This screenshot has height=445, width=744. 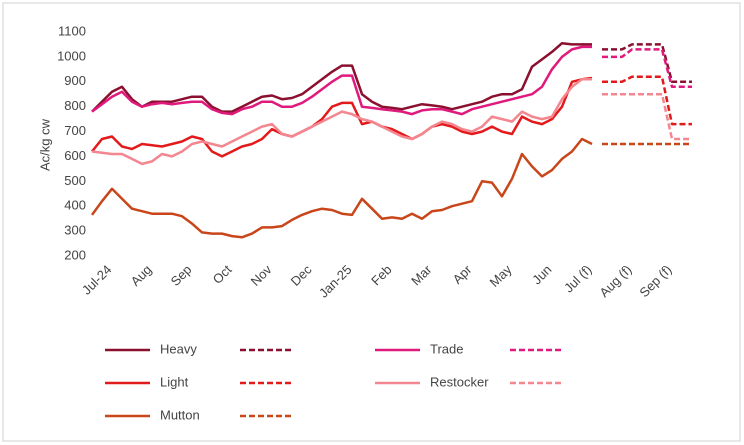 What do you see at coordinates (75, 105) in the screenshot?
I see `y-tick-label: 800` at bounding box center [75, 105].